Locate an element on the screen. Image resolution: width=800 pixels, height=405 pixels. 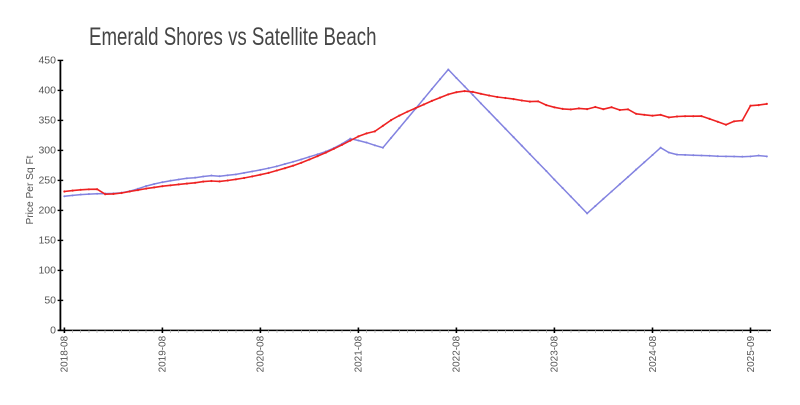
svg-text: 2025-09 is located at coordinates (751, 353).